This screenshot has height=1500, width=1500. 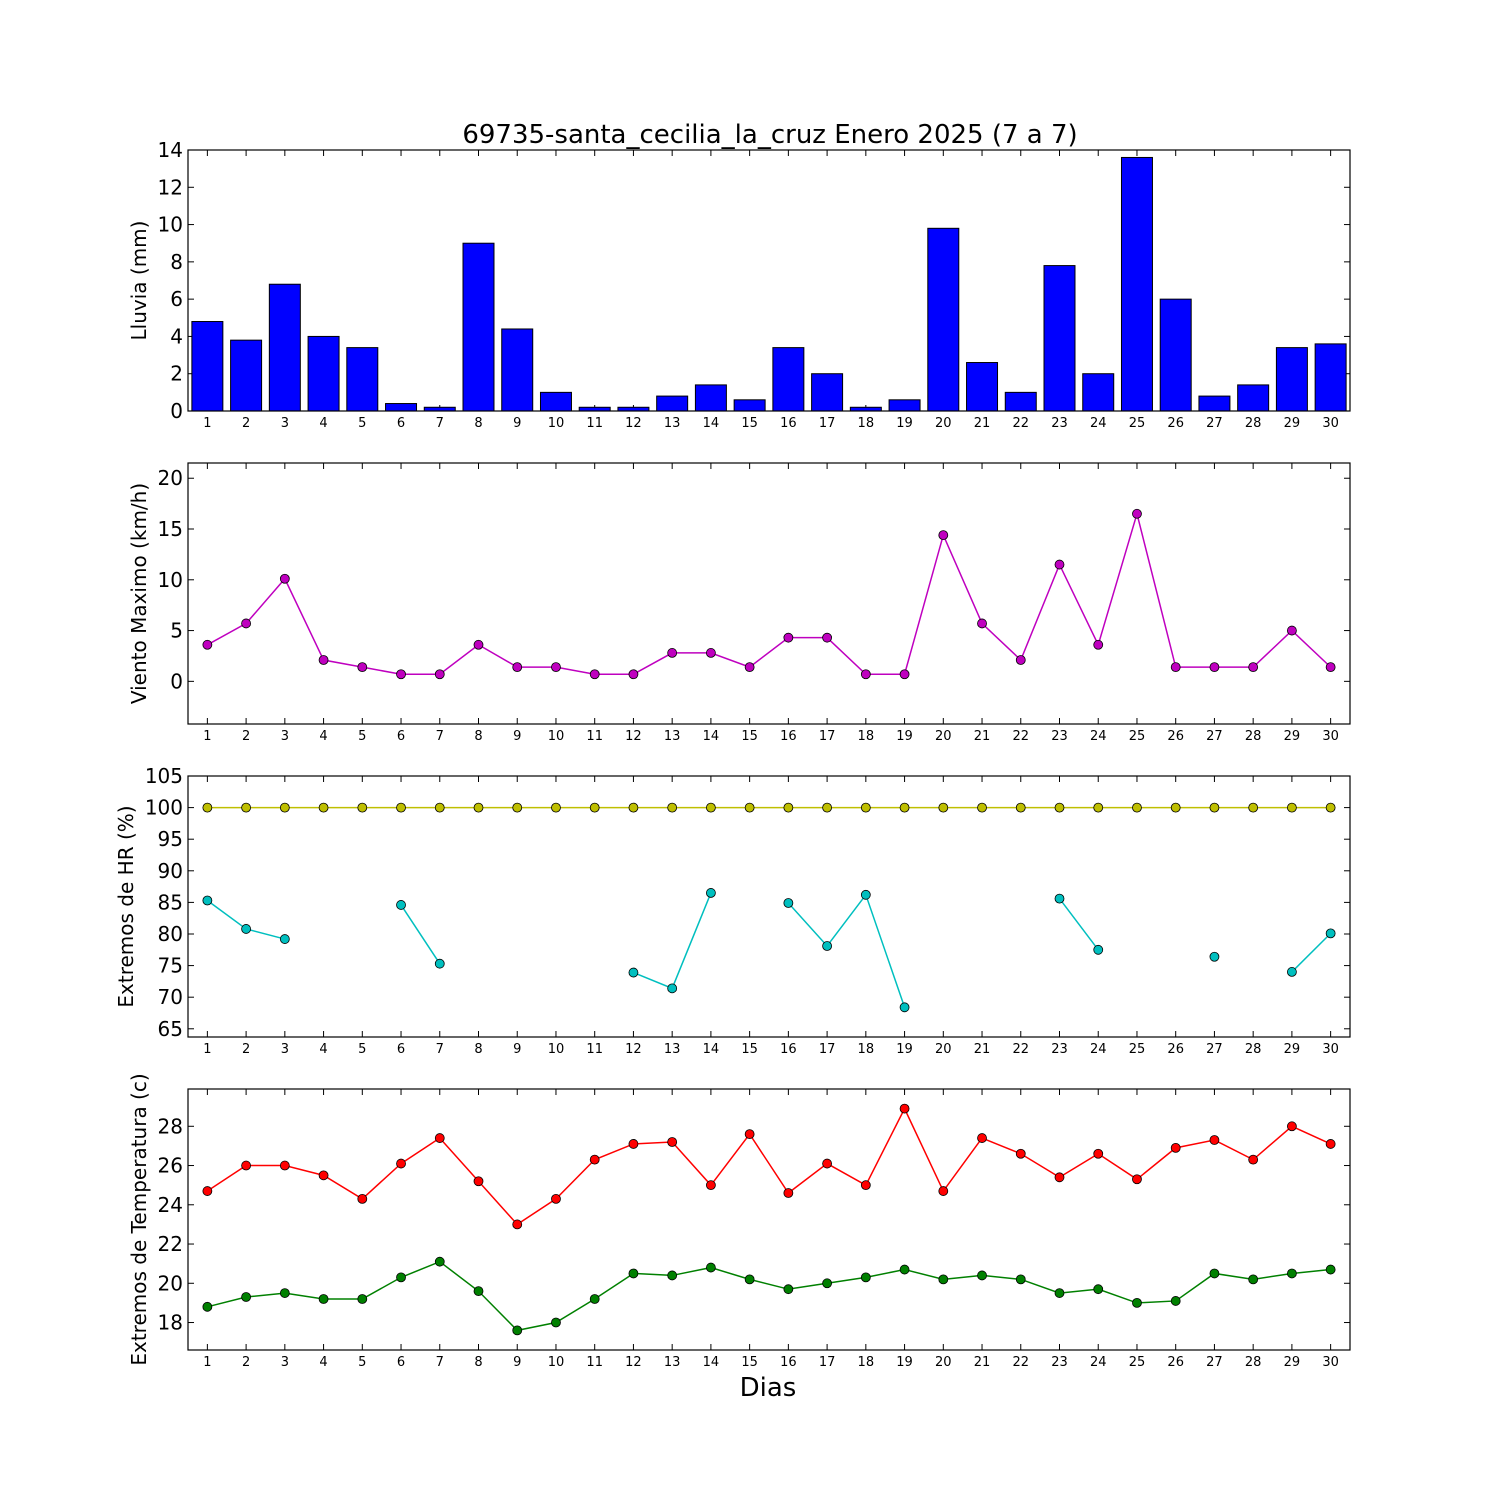 I want to click on rain-xtick-label: 8, so click(x=478, y=423).